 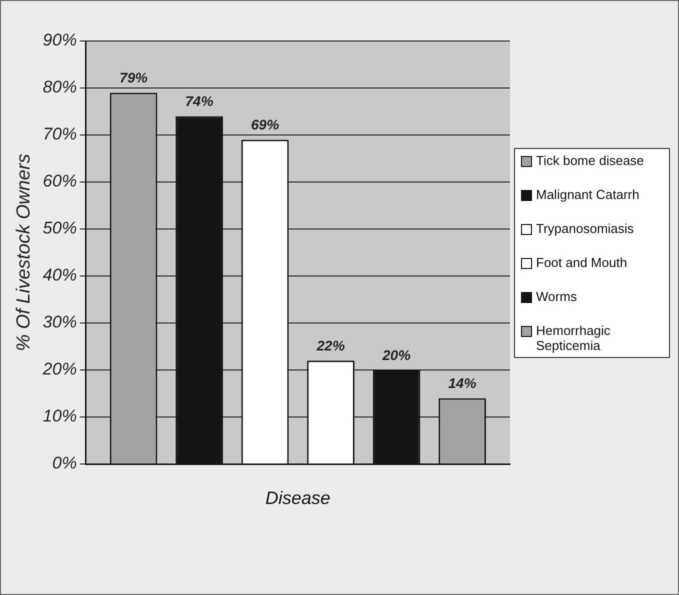 What do you see at coordinates (331, 345) in the screenshot?
I see `data-label: 22%` at bounding box center [331, 345].